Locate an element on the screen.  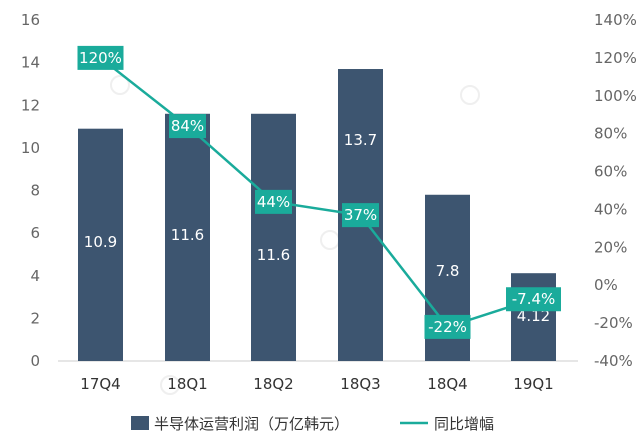
line-value-label: 37% is located at coordinates (360, 215).